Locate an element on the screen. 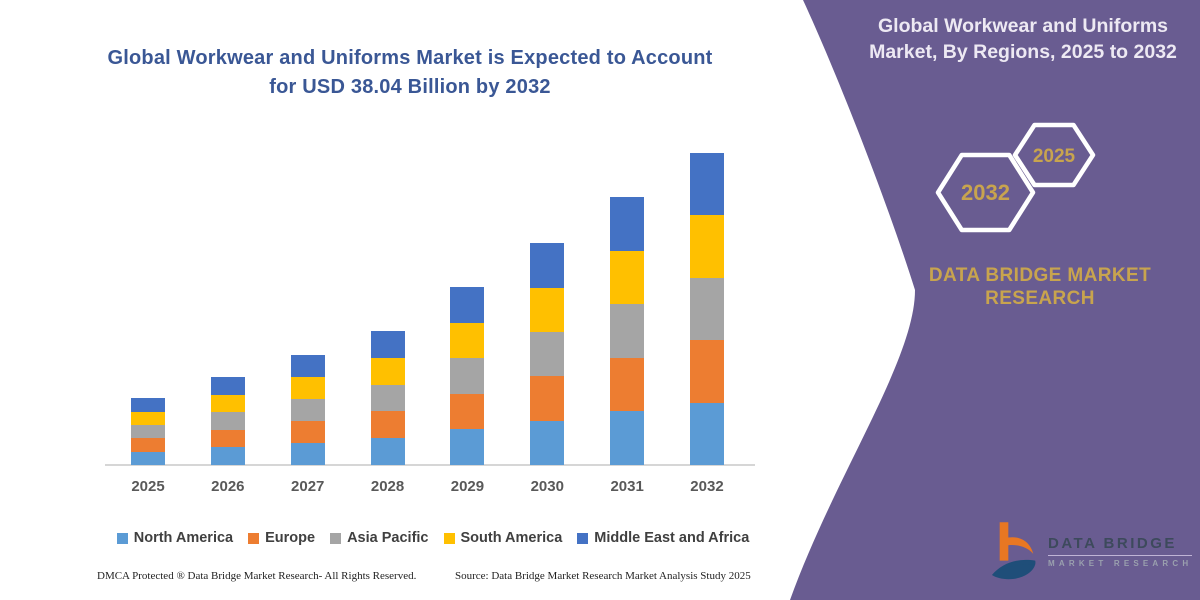  stacked-bar-2032 is located at coordinates (706, 309).